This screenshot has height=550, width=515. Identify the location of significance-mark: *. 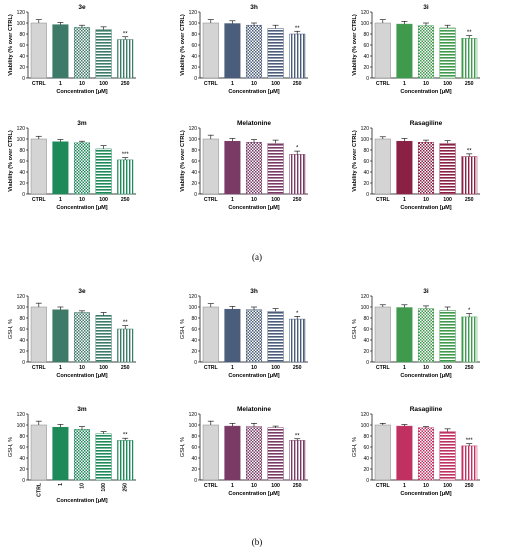
(297, 149).